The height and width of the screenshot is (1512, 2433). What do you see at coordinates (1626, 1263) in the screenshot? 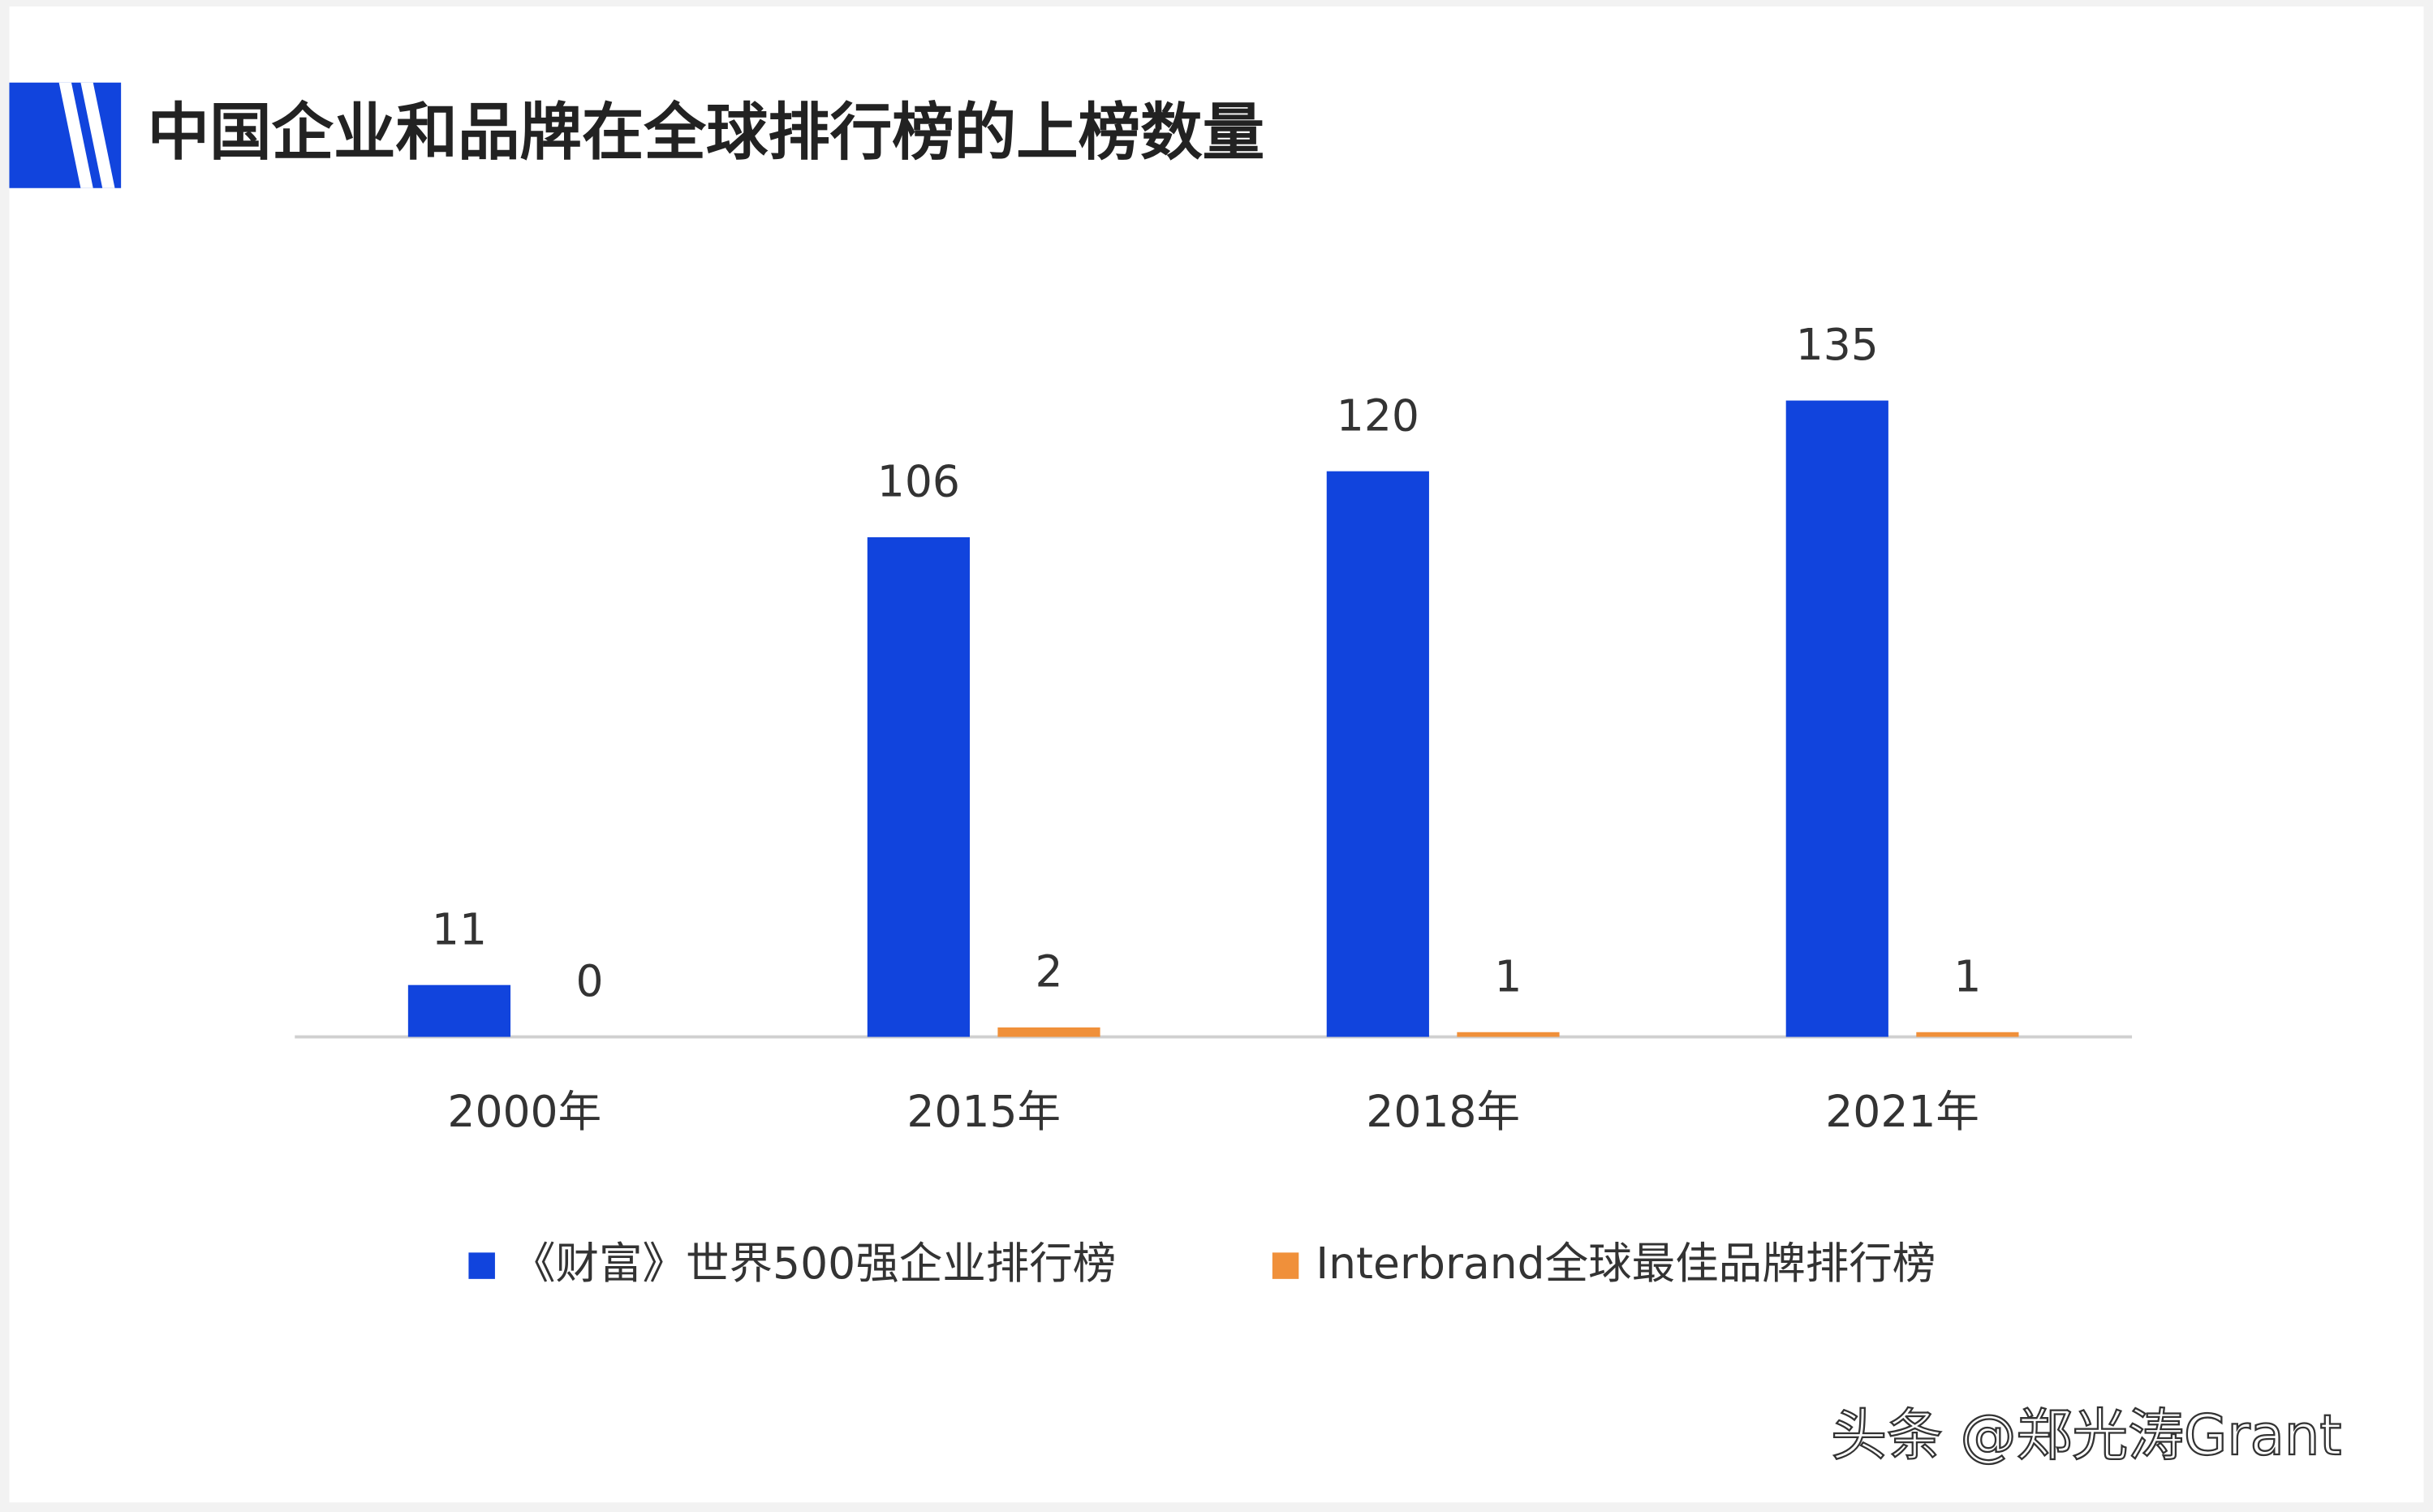
I see `legend-label: Interbrand全球最佳品牌排行榜` at bounding box center [1626, 1263].